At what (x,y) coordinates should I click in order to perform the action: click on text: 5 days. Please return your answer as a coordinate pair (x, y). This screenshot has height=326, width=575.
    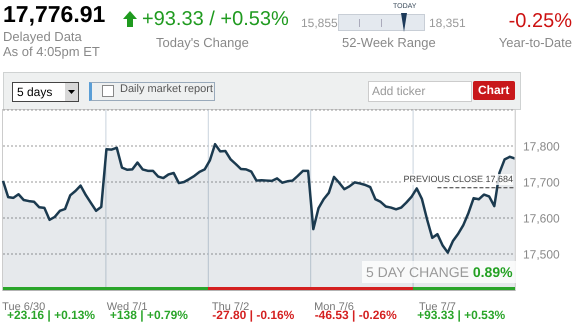
    Looking at the image, I should click on (34, 92).